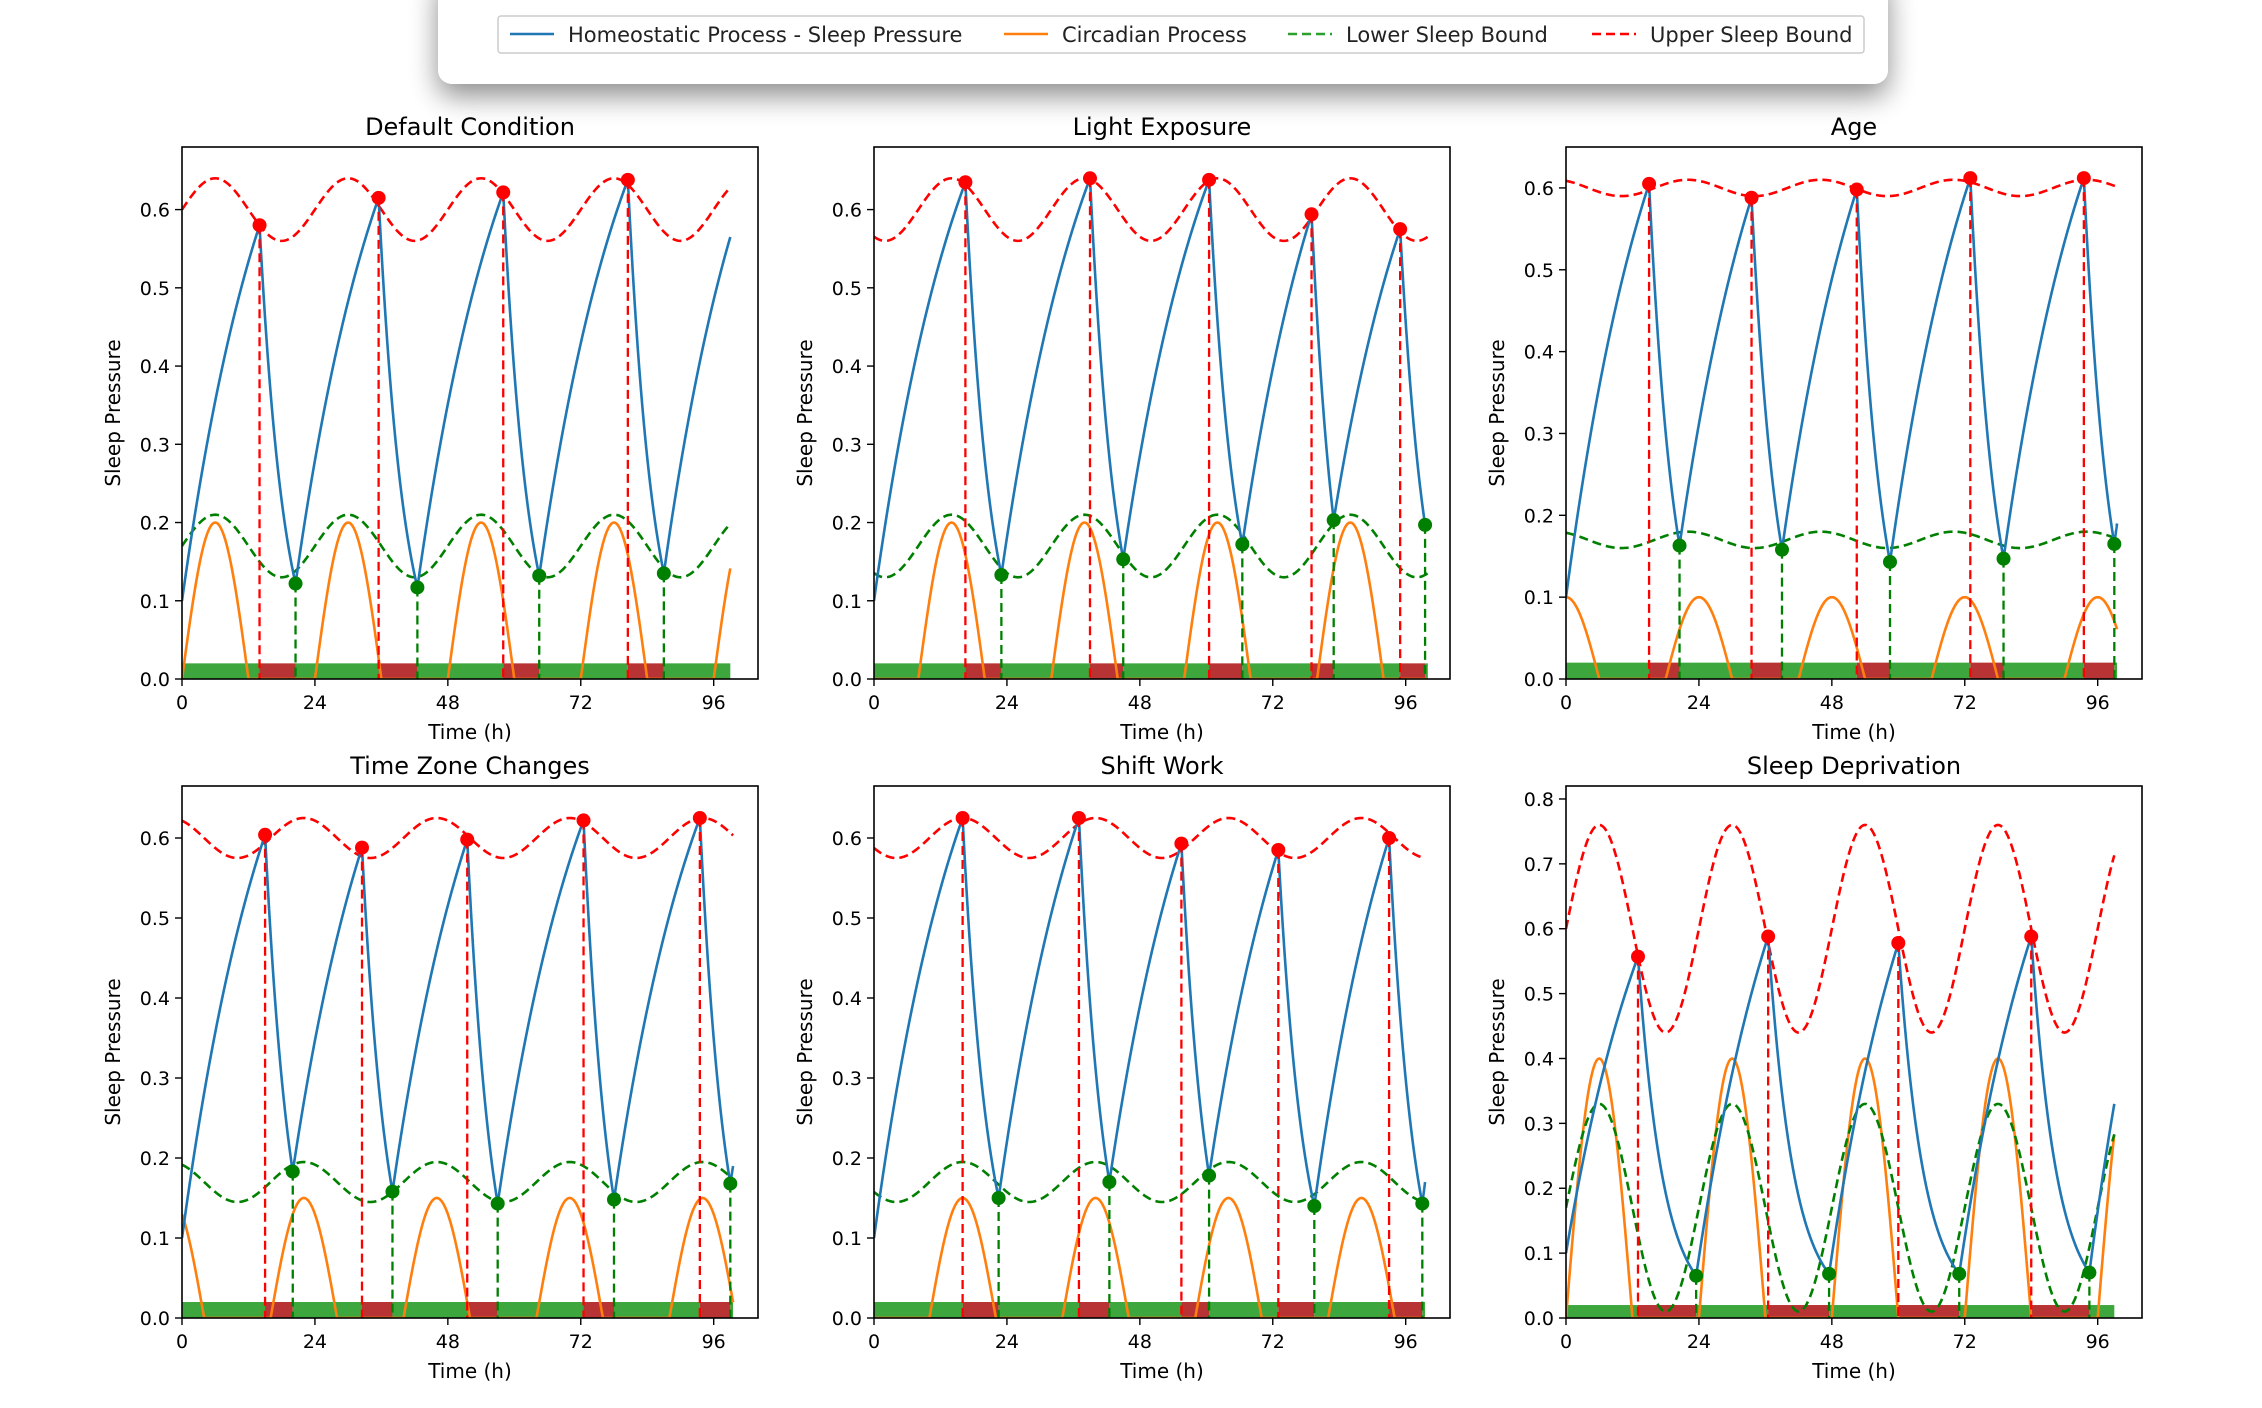  What do you see at coordinates (874, 703) in the screenshot?
I see `x-tick-label: 0` at bounding box center [874, 703].